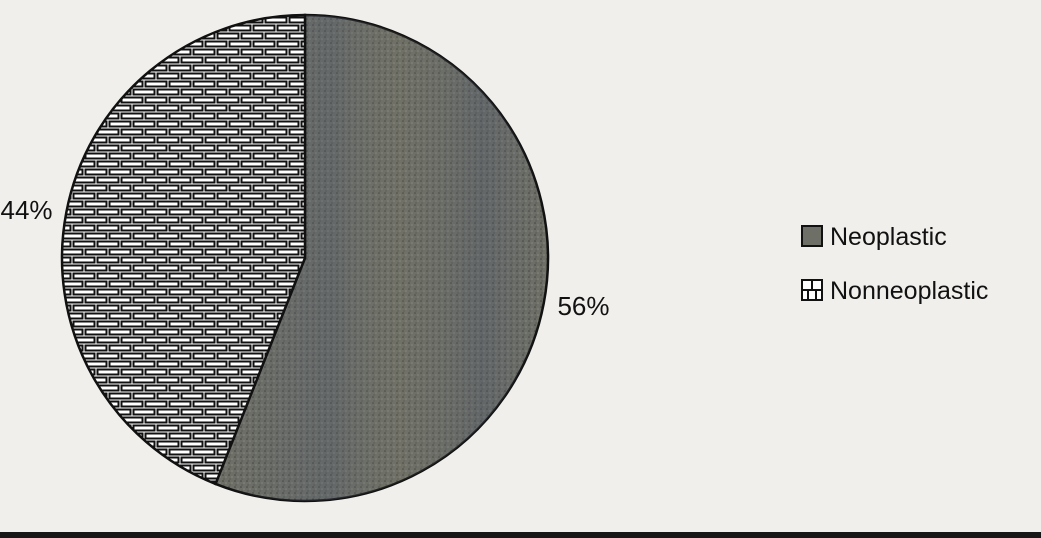 This screenshot has width=1041, height=538. What do you see at coordinates (27, 210) in the screenshot?
I see `data-label-nonneoplastic: 44%` at bounding box center [27, 210].